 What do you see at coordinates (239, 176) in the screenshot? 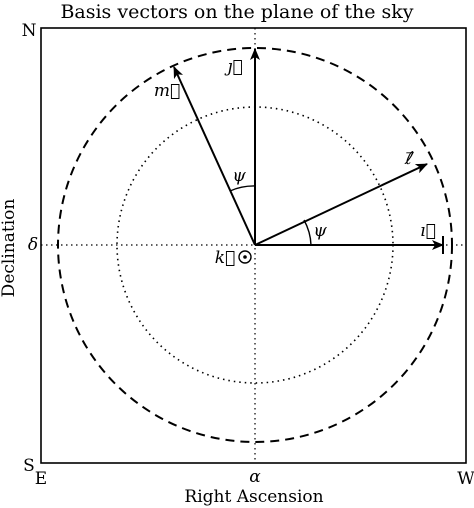
I see `psi-label-upper: ψ` at bounding box center [239, 176].